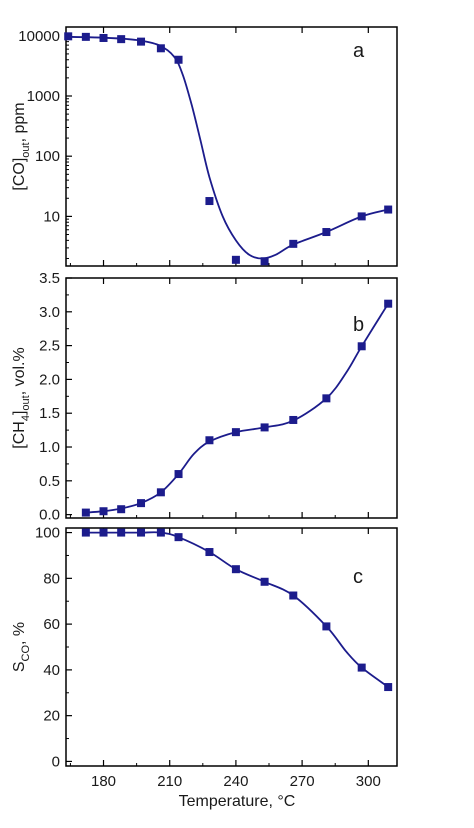 This screenshot has width=474, height=828. Describe the element at coordinates (43, 96) in the screenshot. I see `y-tick-label: 1000` at that location.